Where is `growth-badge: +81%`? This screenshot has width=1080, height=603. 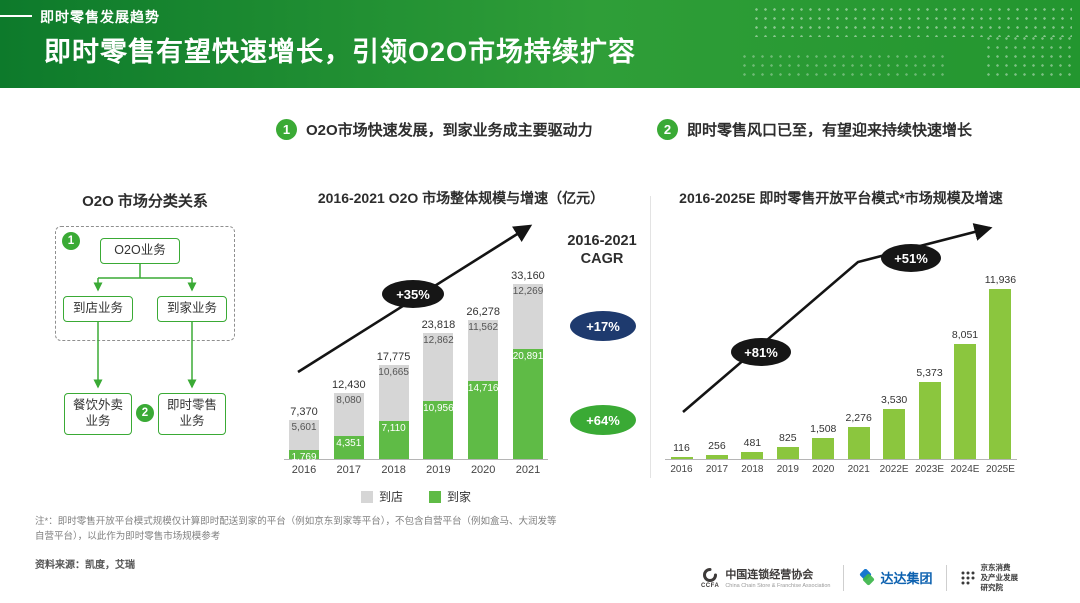 growth-badge: +81% is located at coordinates (761, 352).